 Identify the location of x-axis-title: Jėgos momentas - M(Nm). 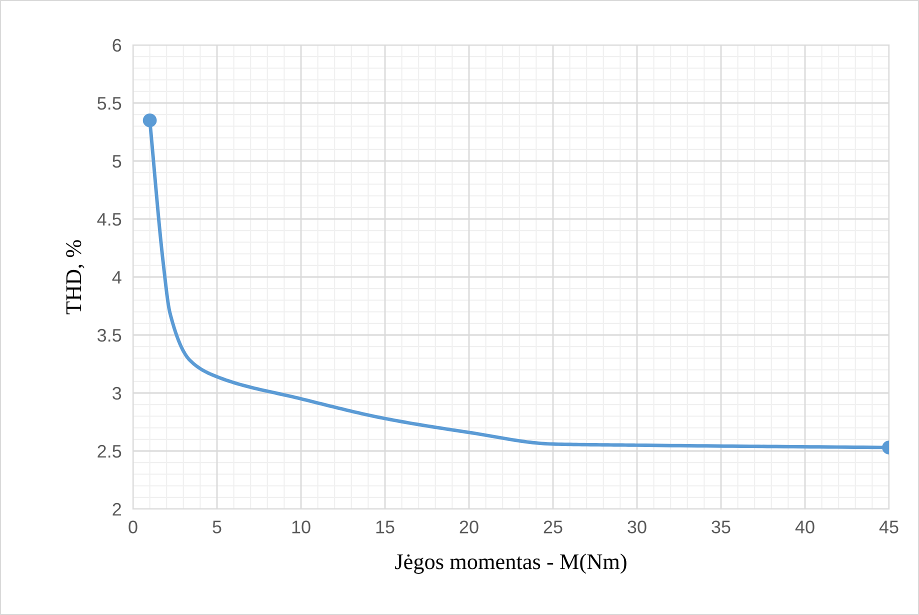
(510, 564).